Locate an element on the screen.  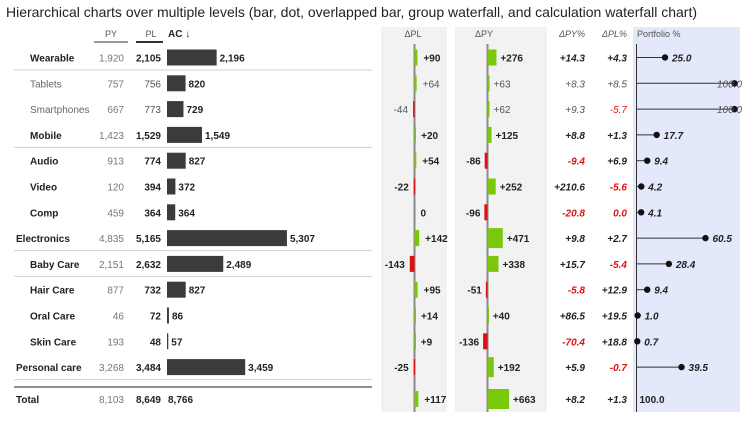
header-py: PY is located at coordinates (111, 34).